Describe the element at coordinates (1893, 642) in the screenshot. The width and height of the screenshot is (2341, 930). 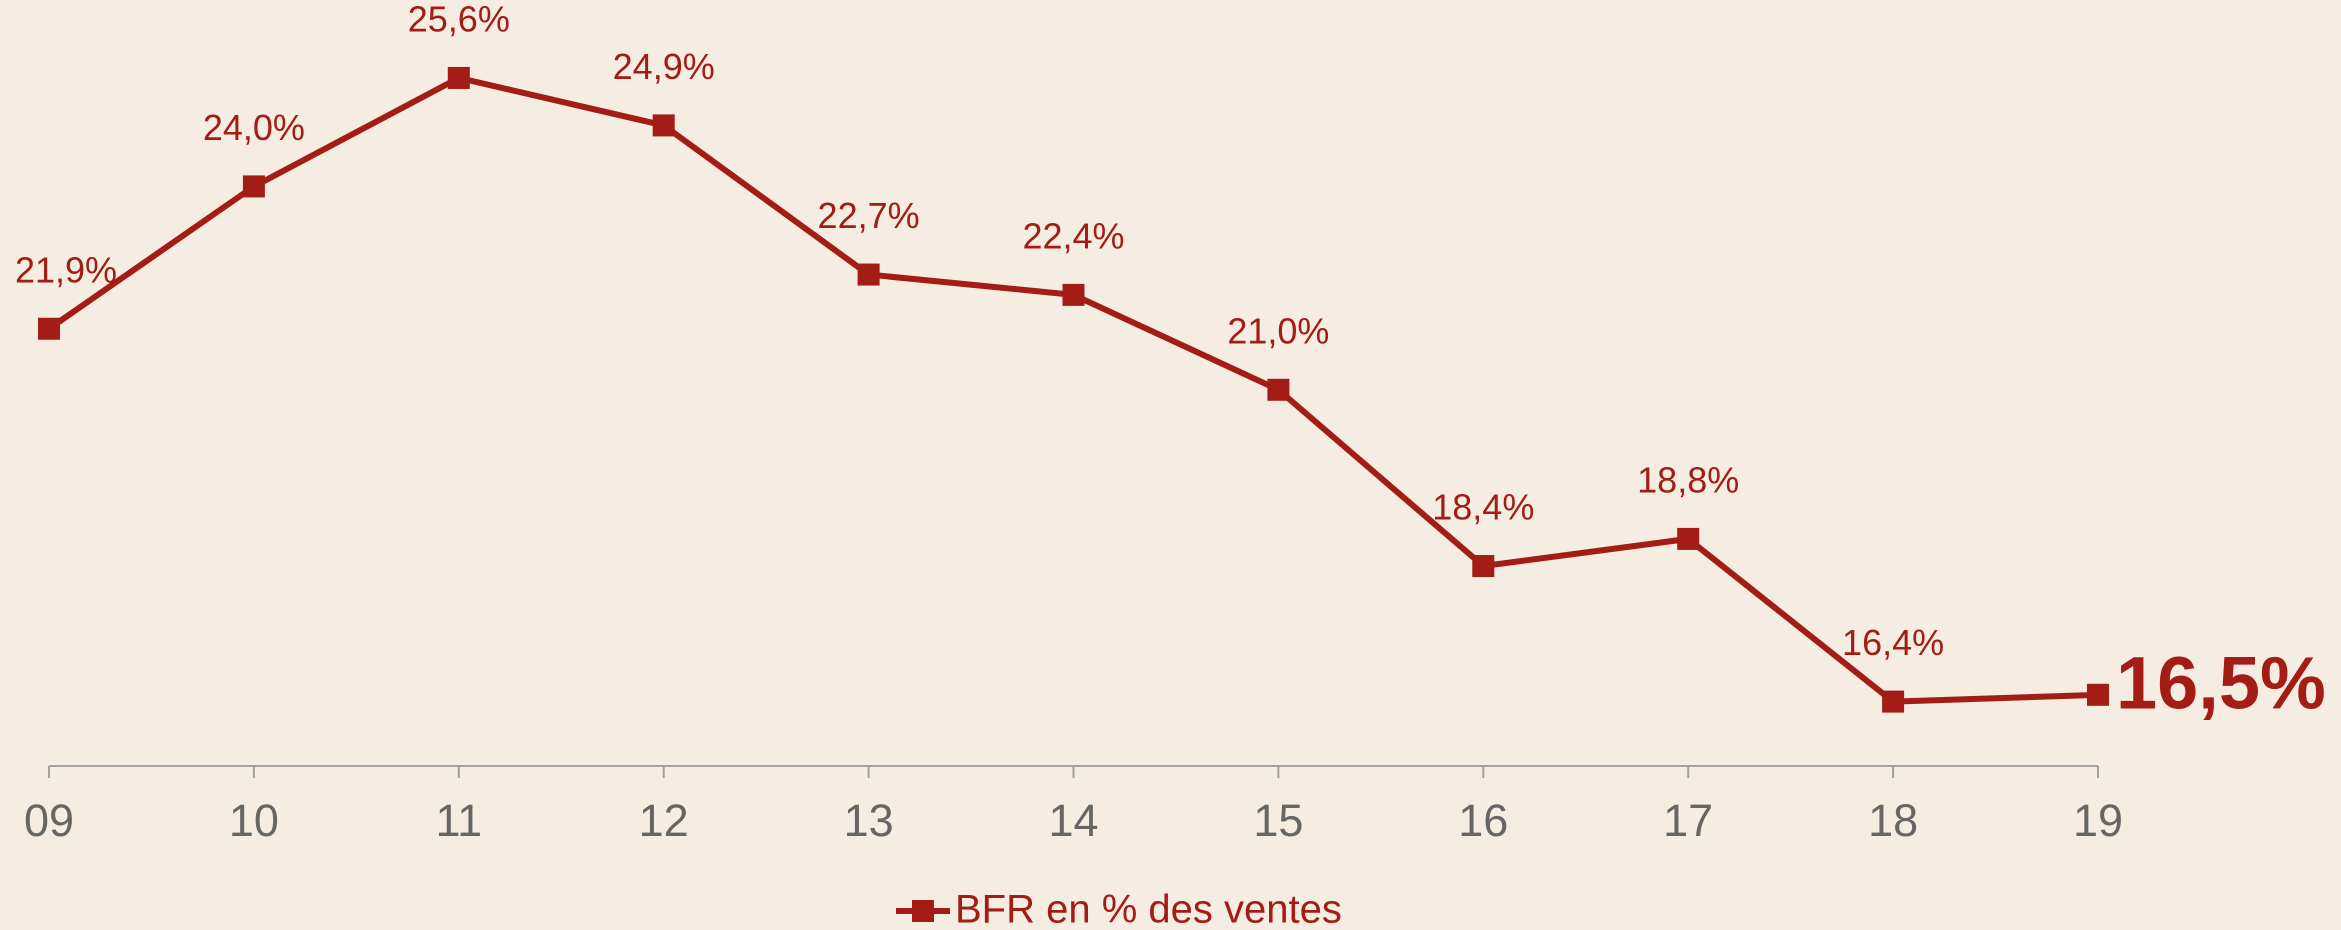
I see `value-label: 16,4%` at that location.